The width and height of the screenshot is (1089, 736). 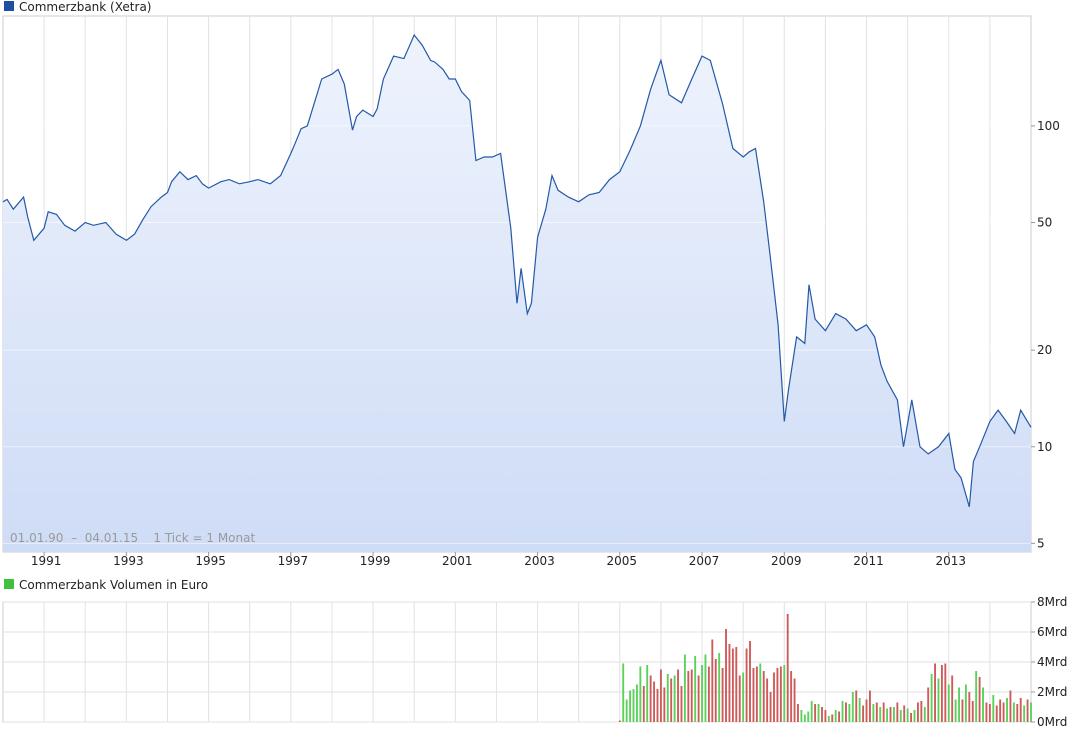 What do you see at coordinates (1045, 334) in the screenshot?
I see `price-y-axis: 100 50 20 10 5` at bounding box center [1045, 334].